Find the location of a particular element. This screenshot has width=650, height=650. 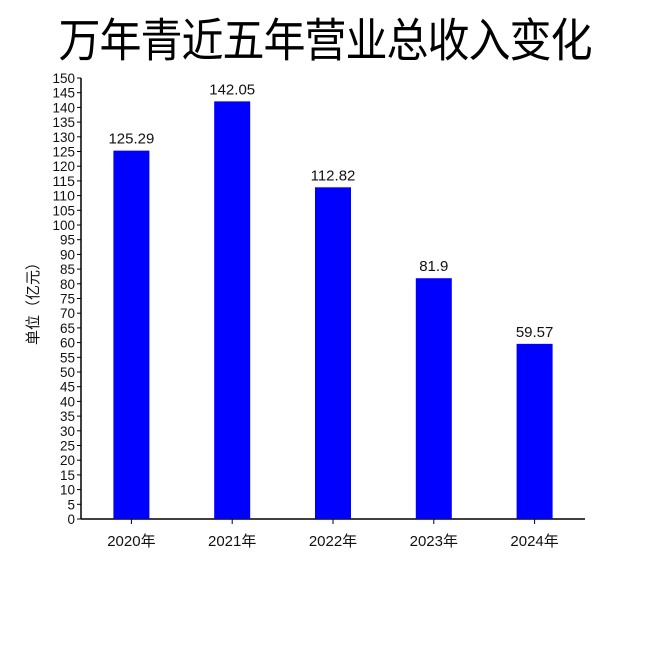

y-tick-label: 135 is located at coordinates (64, 122).